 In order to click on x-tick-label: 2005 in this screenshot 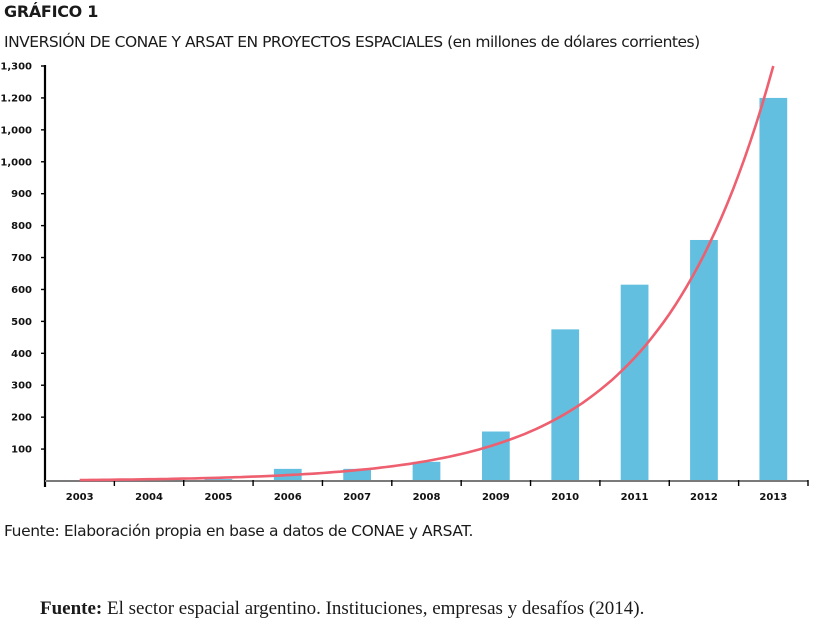, I will do `click(218, 497)`.